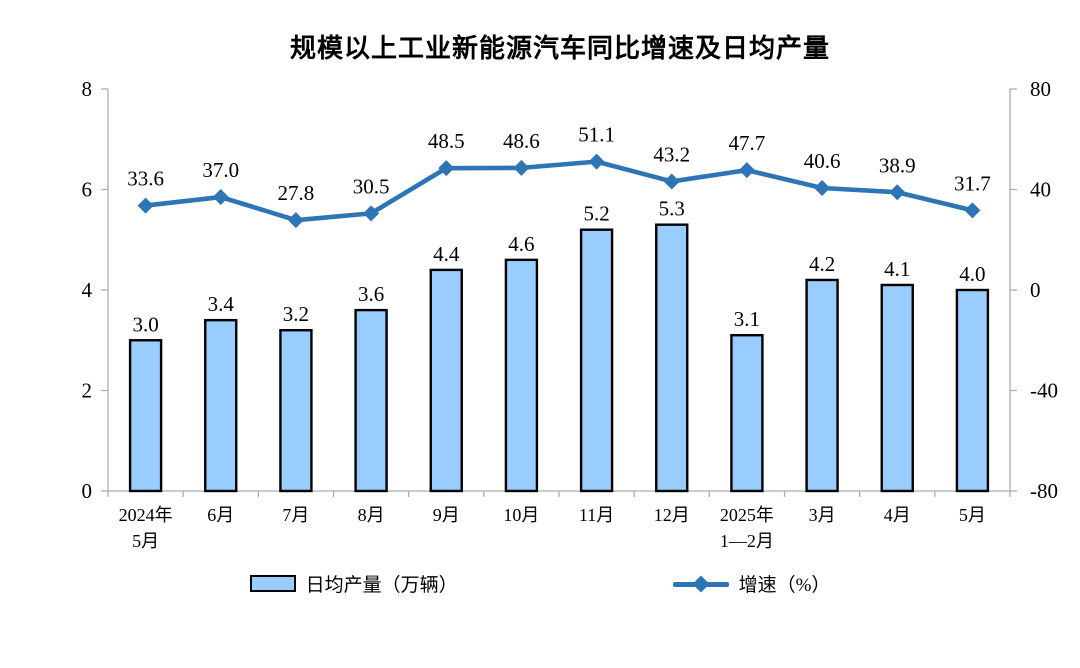 The width and height of the screenshot is (1080, 668). Describe the element at coordinates (381, 585) in the screenshot. I see `legend-bar-label: 日均产量（万辆）` at that location.